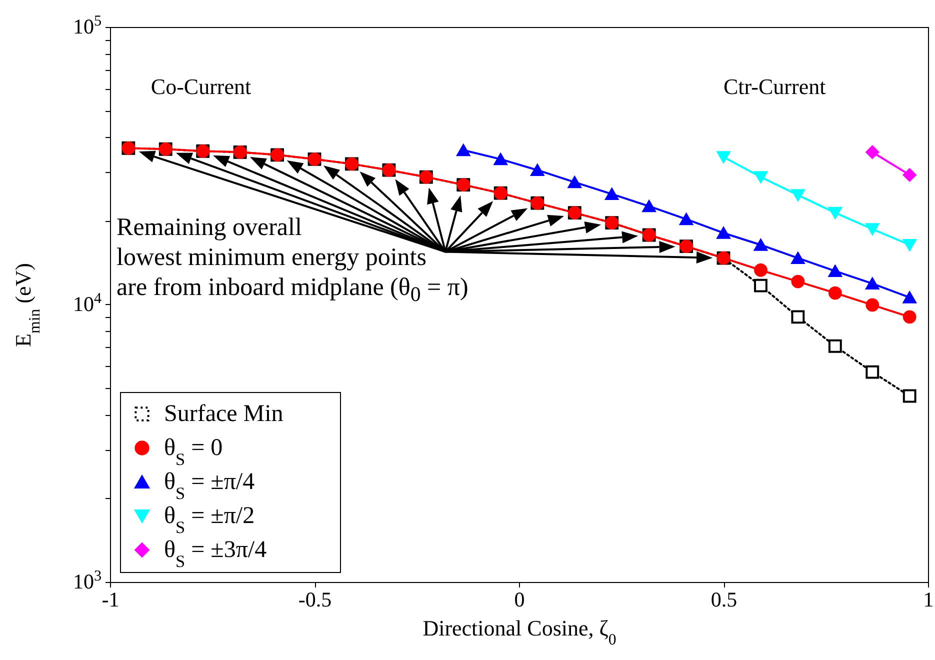 The width and height of the screenshot is (935, 660). What do you see at coordinates (87, 26) in the screenshot?
I see `y-tick-label: 10$^{5}$` at bounding box center [87, 26].